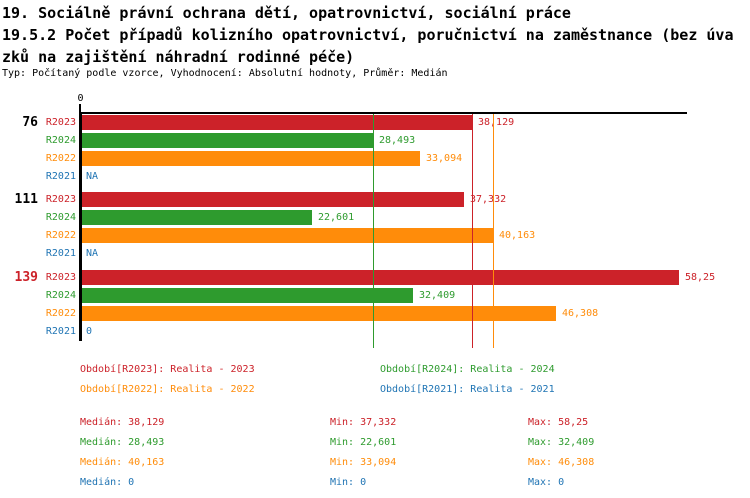 The height and width of the screenshot is (498, 750). I want to click on value-label: 0, so click(89, 331).